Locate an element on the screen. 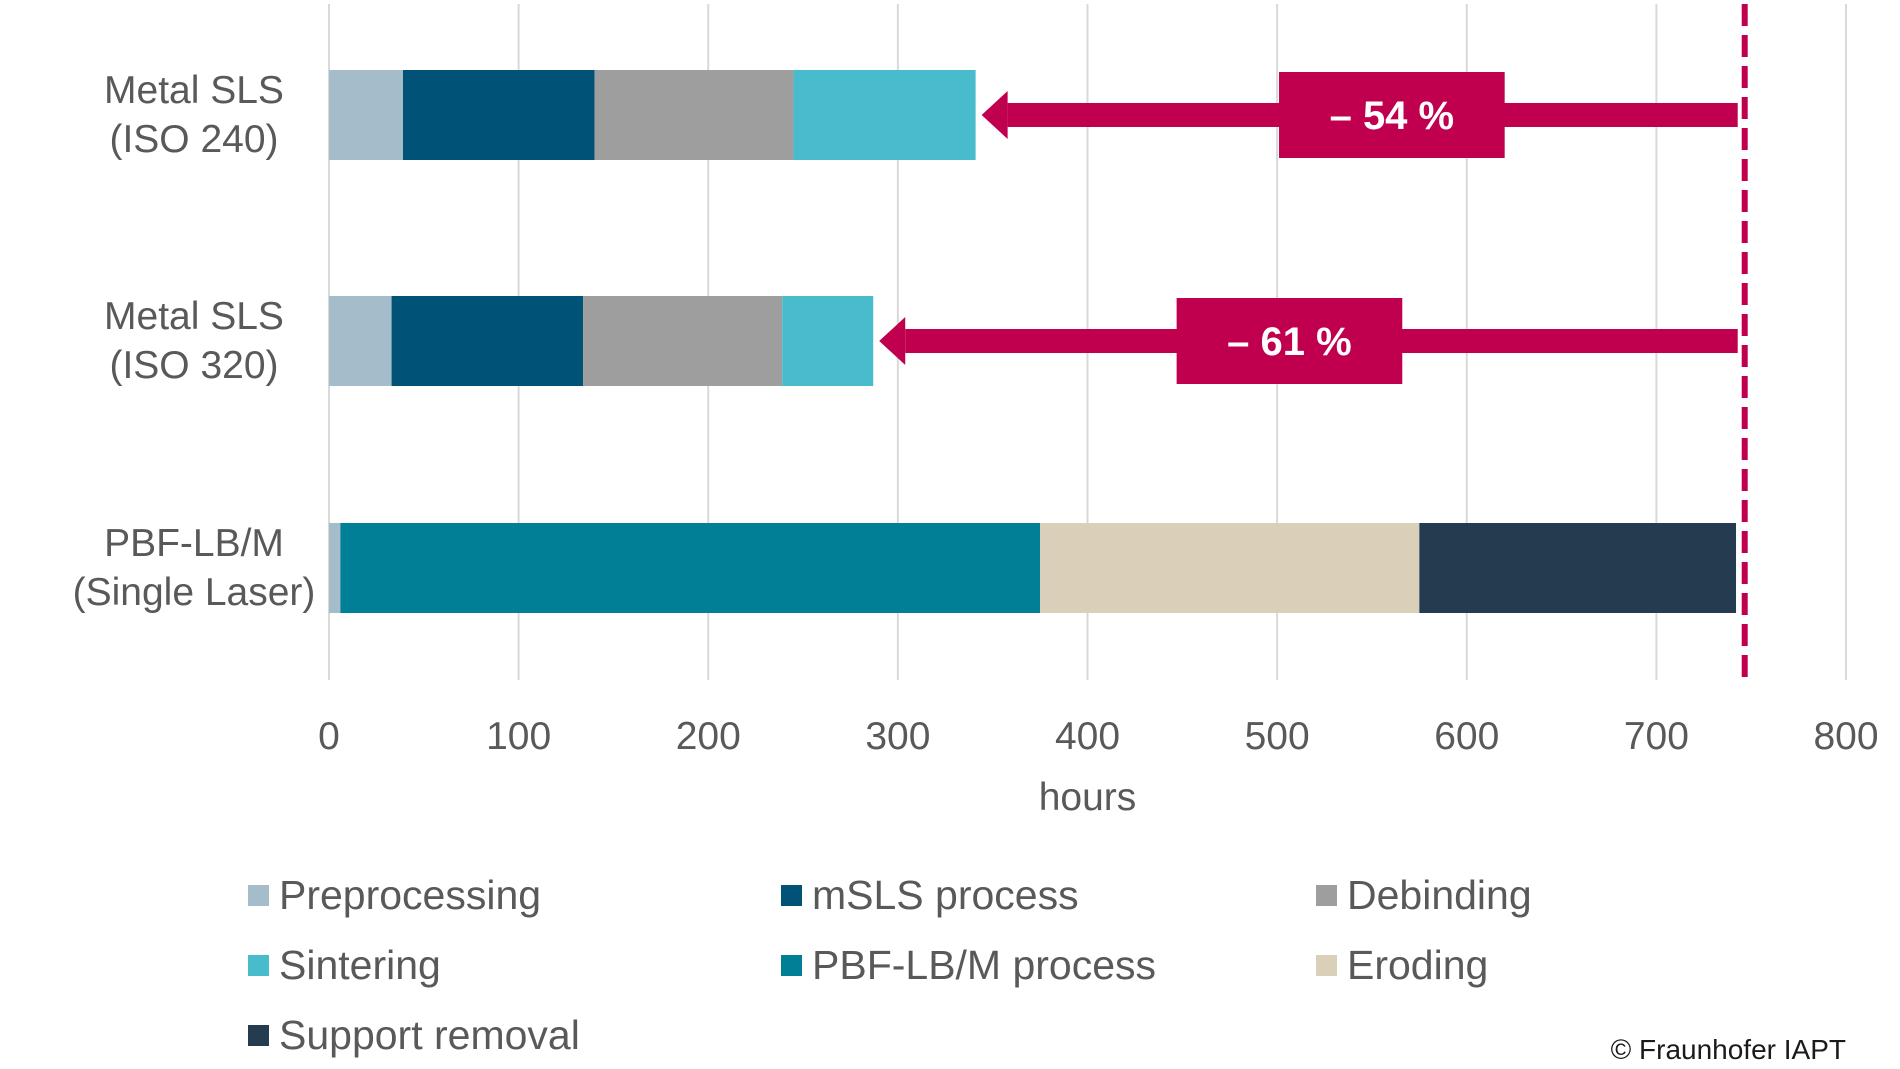 Image resolution: width=1900 pixels, height=1069 pixels. legend-label: Debinding is located at coordinates (1439, 895).